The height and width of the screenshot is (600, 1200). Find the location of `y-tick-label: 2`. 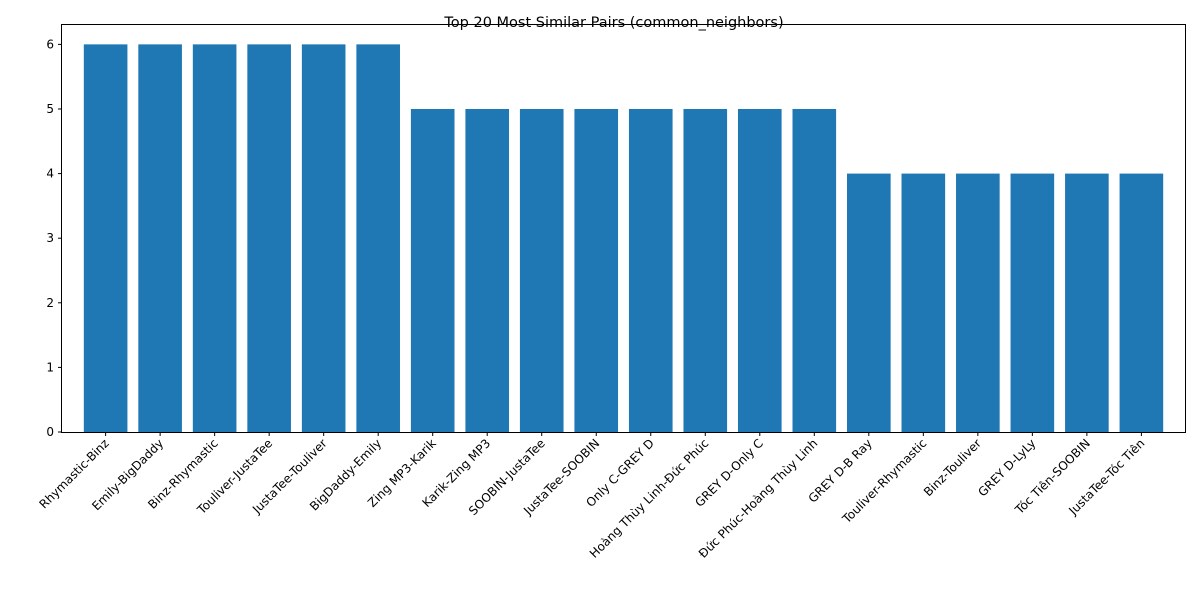

y-tick-label: 2 is located at coordinates (50, 303).